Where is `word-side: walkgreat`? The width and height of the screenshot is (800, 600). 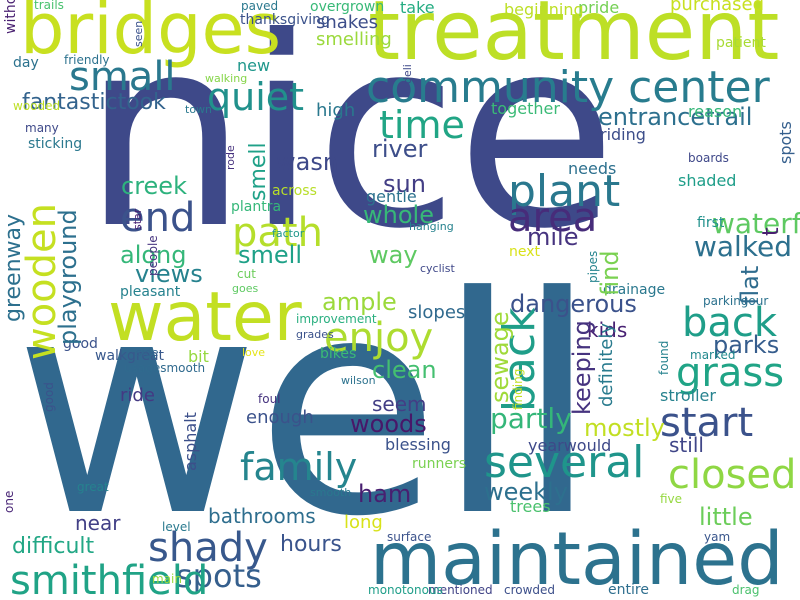
word-side: walkgreat is located at coordinates (130, 356).